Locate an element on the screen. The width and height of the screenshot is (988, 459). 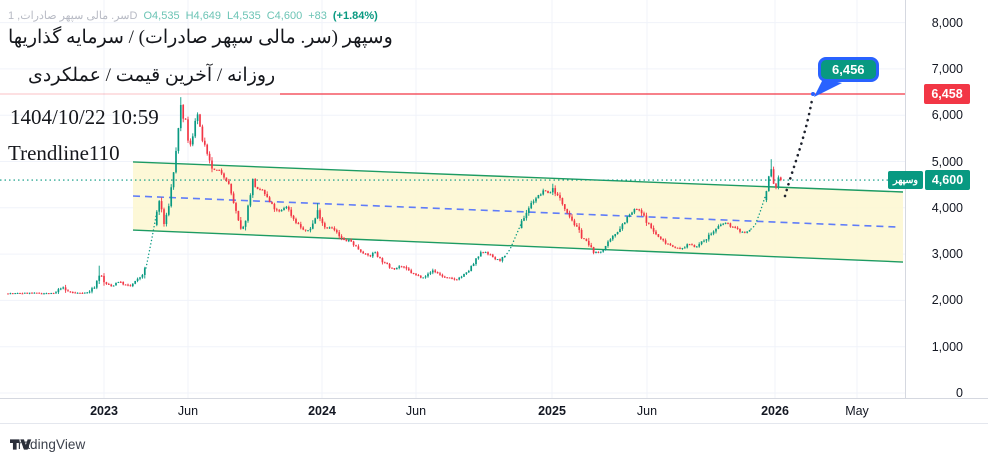
tradingview-logo-icon is located at coordinates (21, 444).